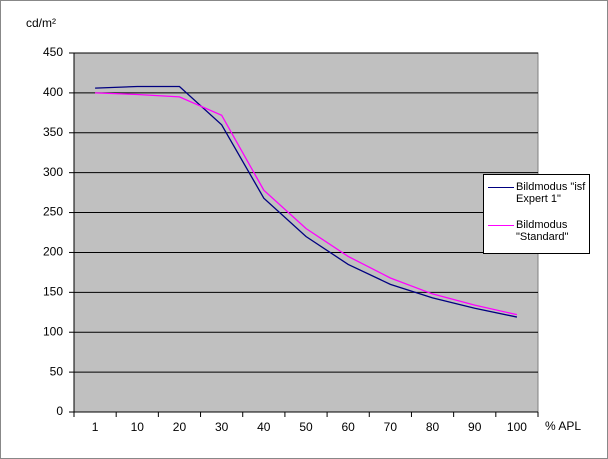 The height and width of the screenshot is (459, 608). Describe the element at coordinates (53, 172) in the screenshot. I see `y-tick-label: 300` at that location.